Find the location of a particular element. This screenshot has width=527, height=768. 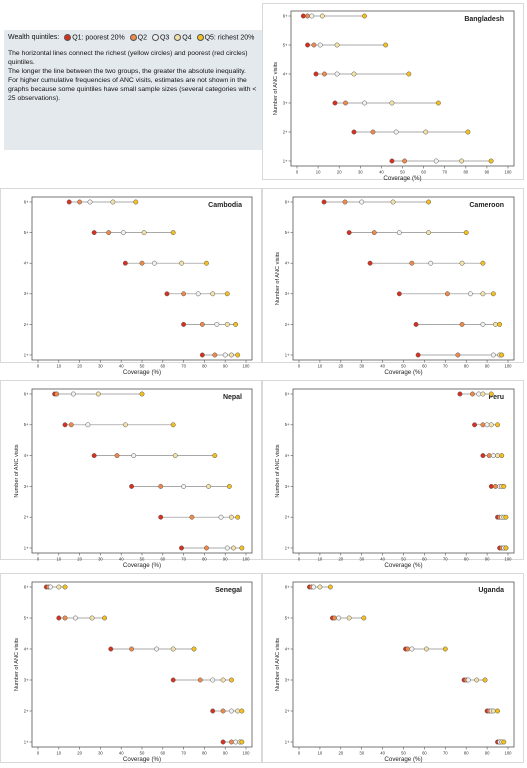

legend-box is located at coordinates (134, 90).